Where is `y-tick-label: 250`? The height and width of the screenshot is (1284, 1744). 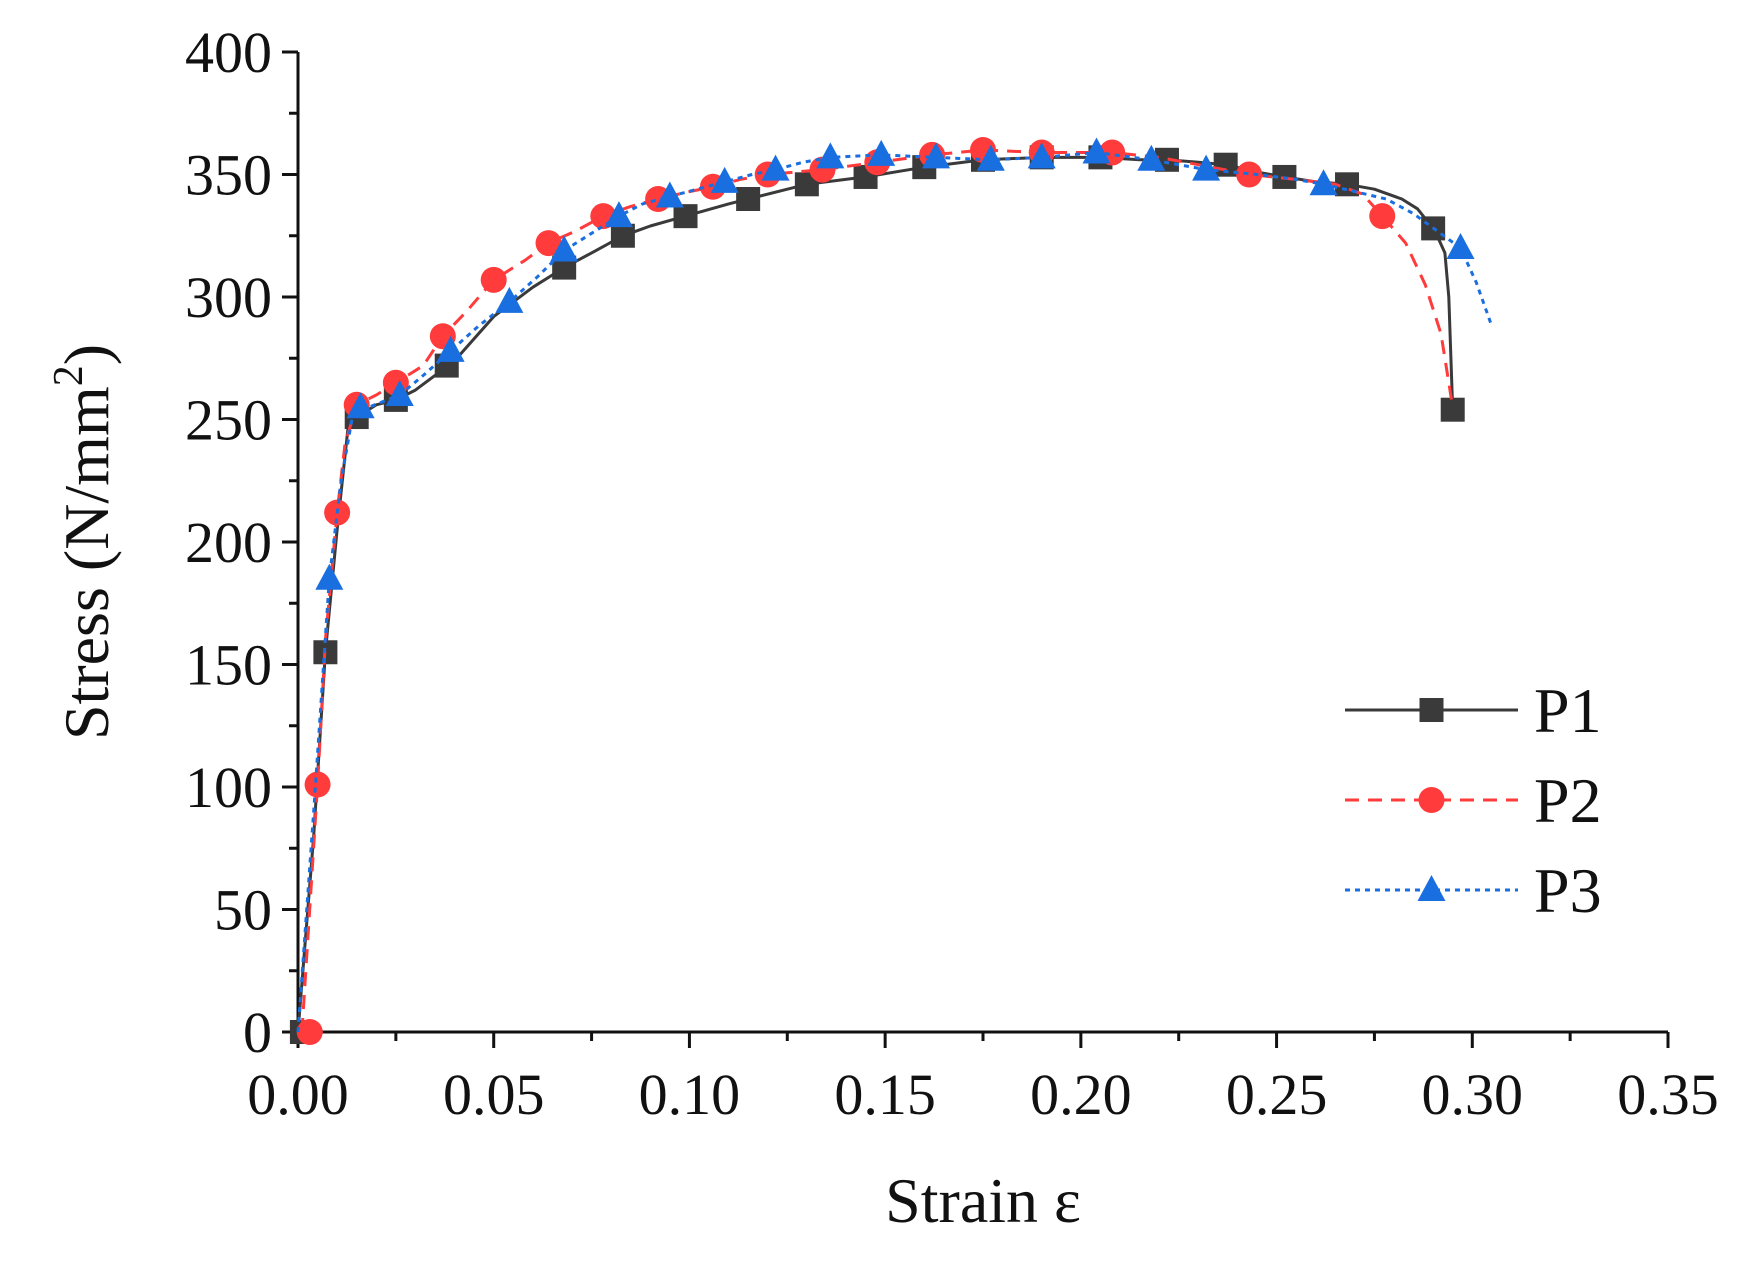 y-tick-label: 250 is located at coordinates (228, 420).